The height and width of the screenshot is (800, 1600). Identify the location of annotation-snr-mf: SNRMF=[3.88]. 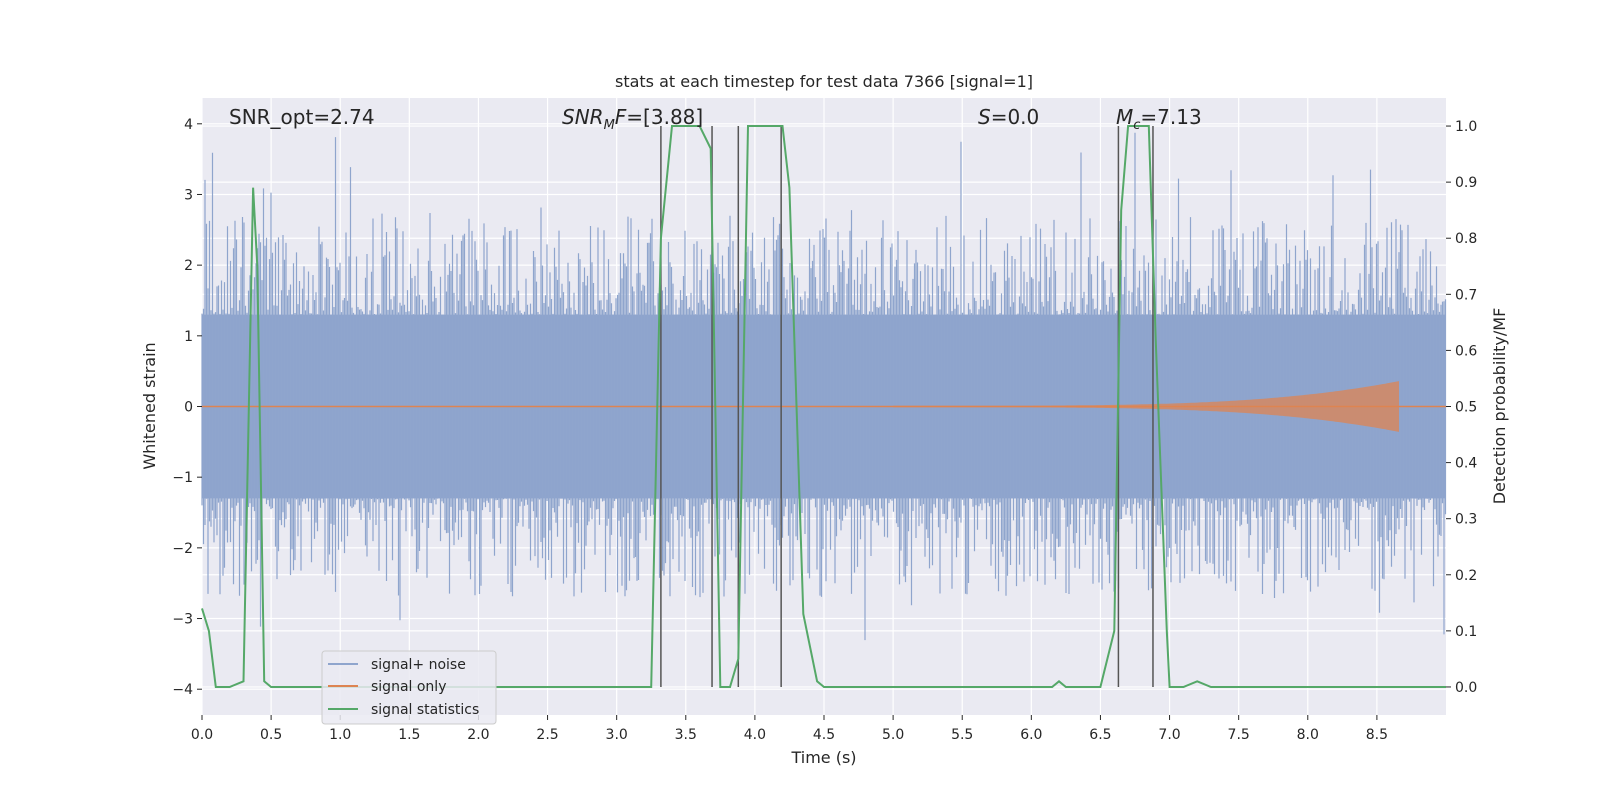
(632, 119).